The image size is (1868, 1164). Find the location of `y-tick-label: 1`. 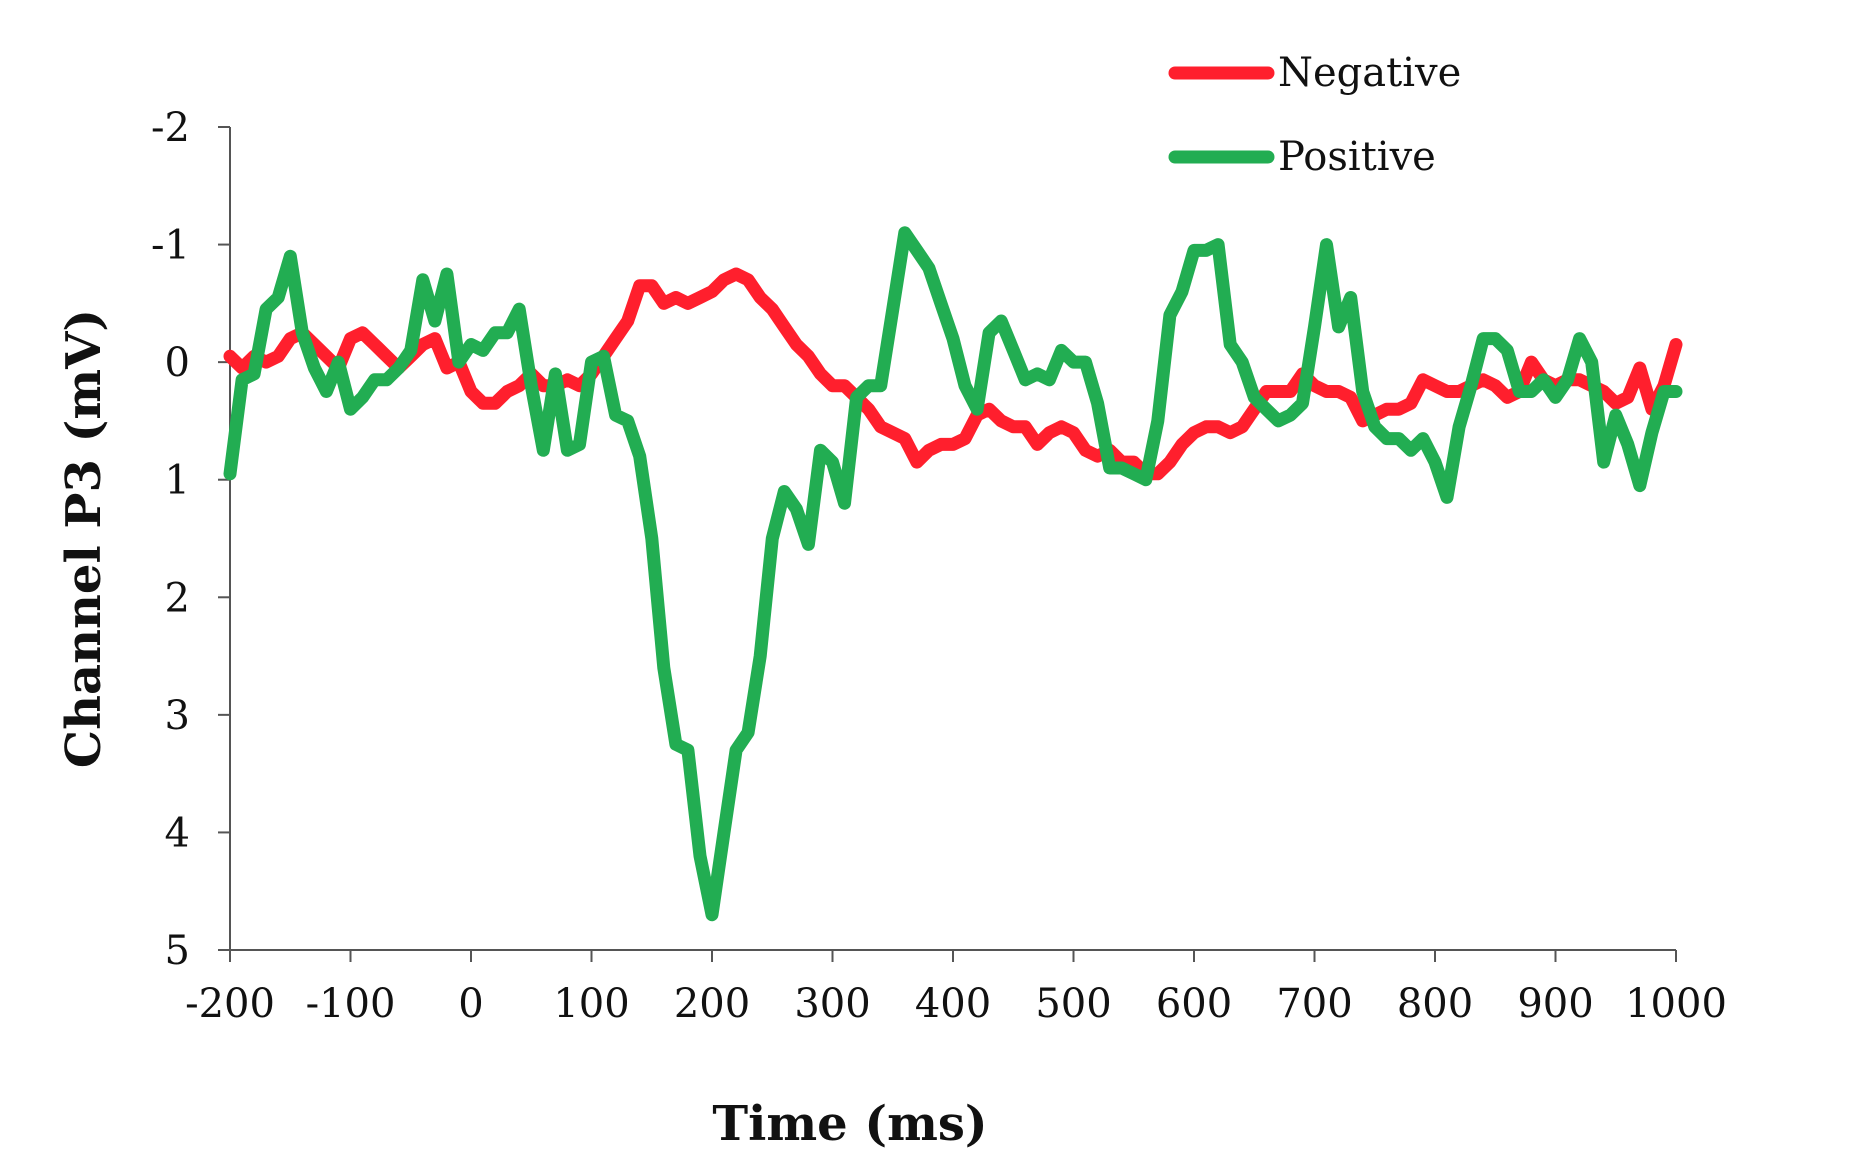

y-tick-label: 1 is located at coordinates (177, 481).